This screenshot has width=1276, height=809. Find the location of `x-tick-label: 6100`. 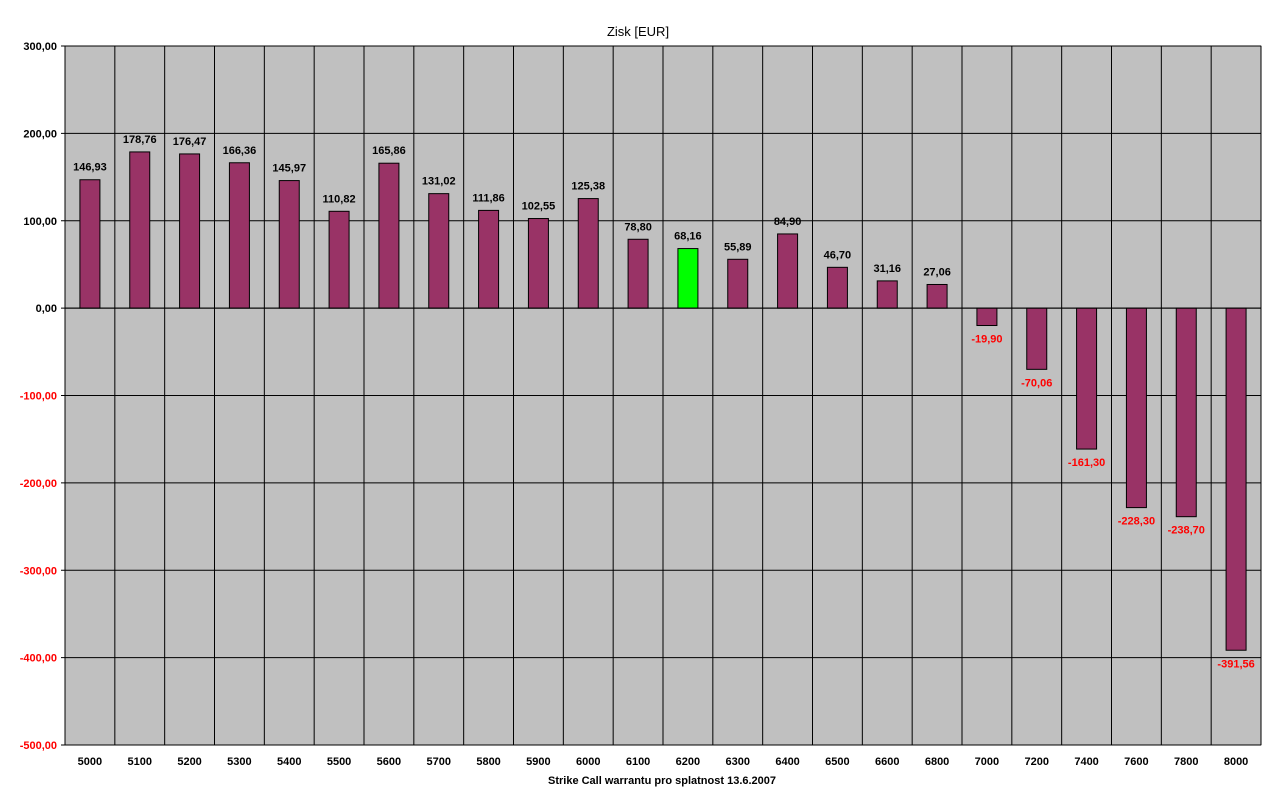

x-tick-label: 6100 is located at coordinates (638, 762).